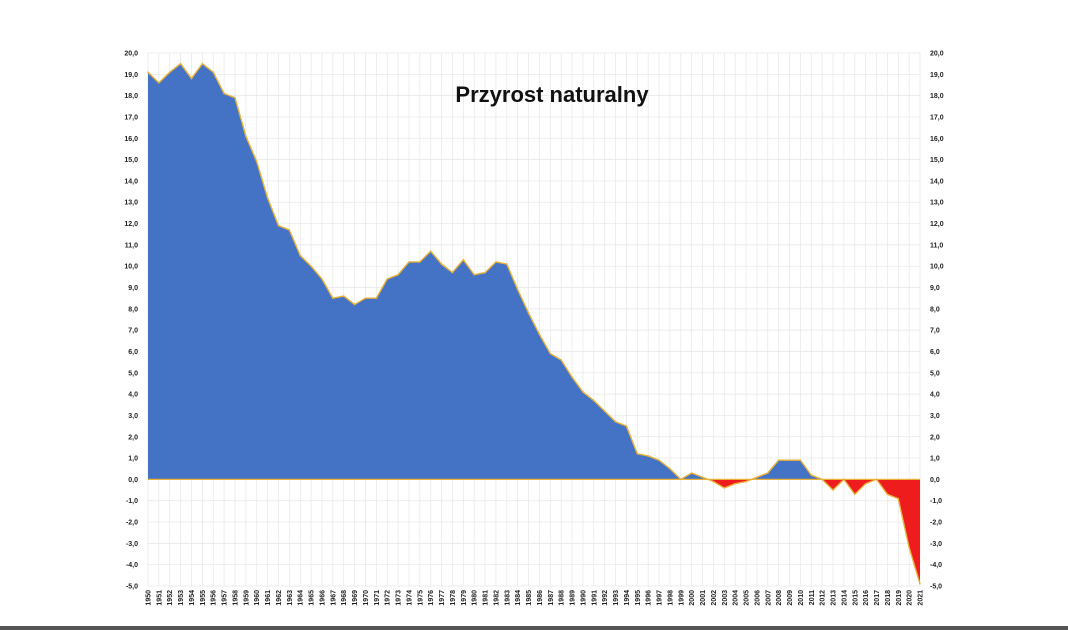 The width and height of the screenshot is (1068, 630). I want to click on x-tick-label: 1989, so click(573, 598).